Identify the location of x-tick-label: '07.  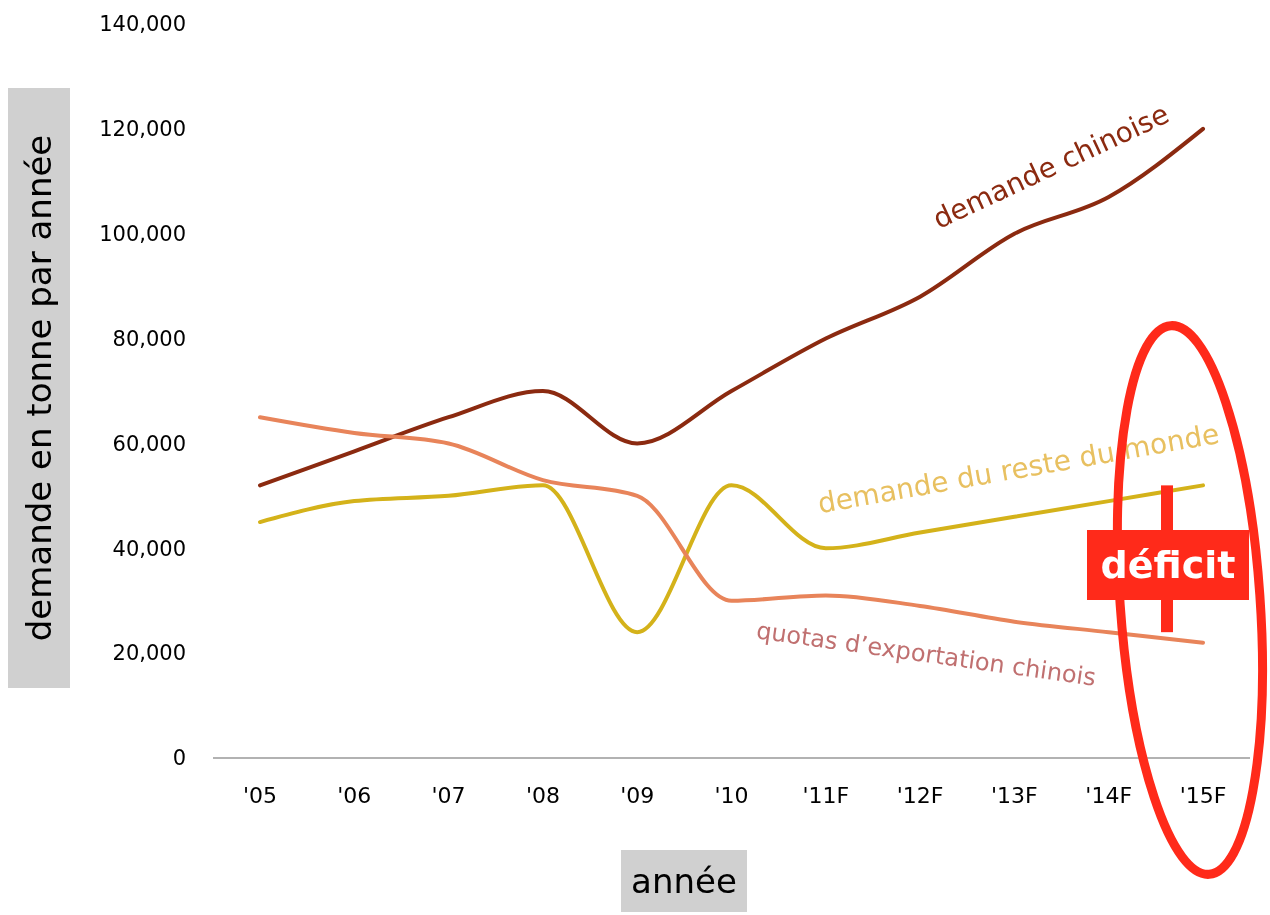
(448, 795).